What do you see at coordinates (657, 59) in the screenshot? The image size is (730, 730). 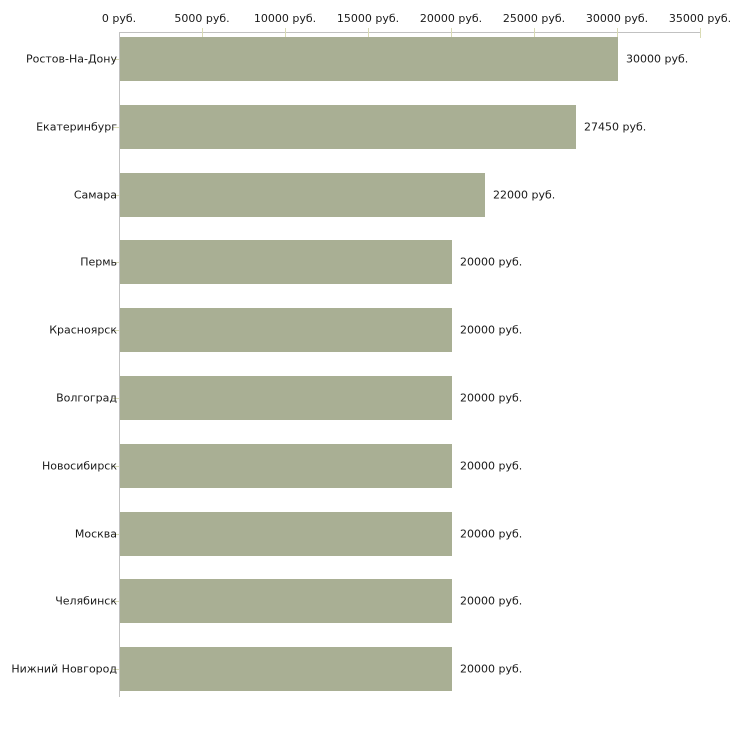 I see `value-label: 30000 руб.` at bounding box center [657, 59].